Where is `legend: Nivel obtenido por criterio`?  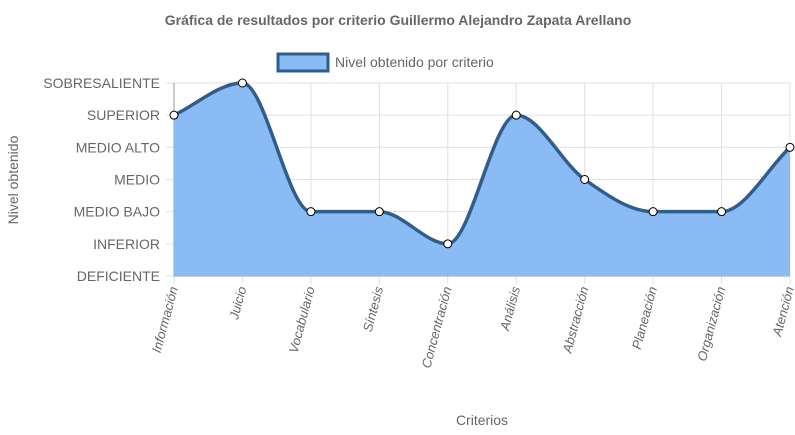 legend: Nivel obtenido por criterio is located at coordinates (385, 62).